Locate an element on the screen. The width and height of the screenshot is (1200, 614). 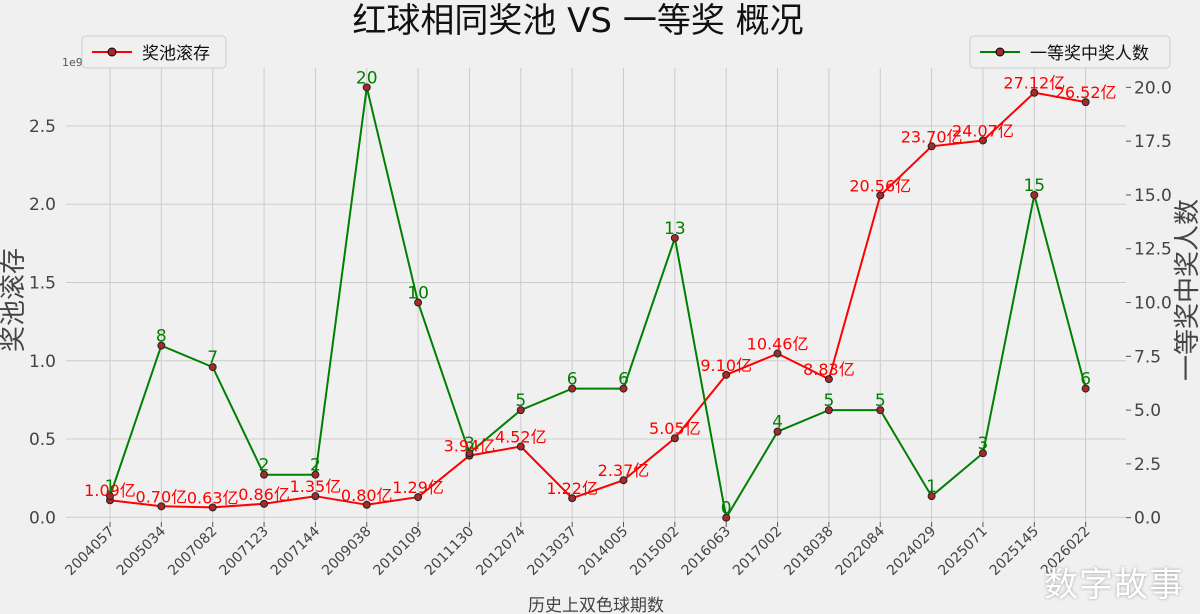
x-tick-label: 2024029 is located at coordinates (911, 551).